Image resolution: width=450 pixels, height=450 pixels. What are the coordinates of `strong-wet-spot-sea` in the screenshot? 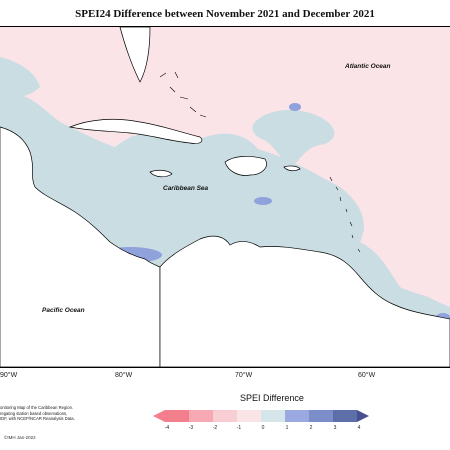 It's located at (263, 201).